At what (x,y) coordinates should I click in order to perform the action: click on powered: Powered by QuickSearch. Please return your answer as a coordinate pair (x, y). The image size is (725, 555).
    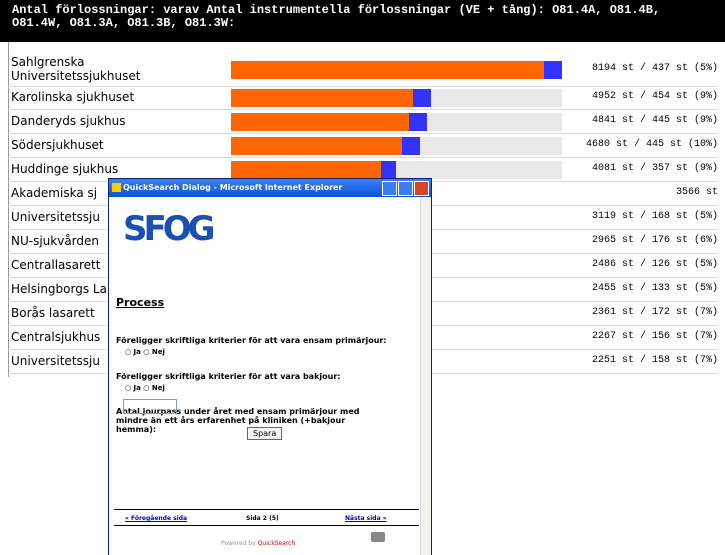
    Looking at the image, I should click on (258, 543).